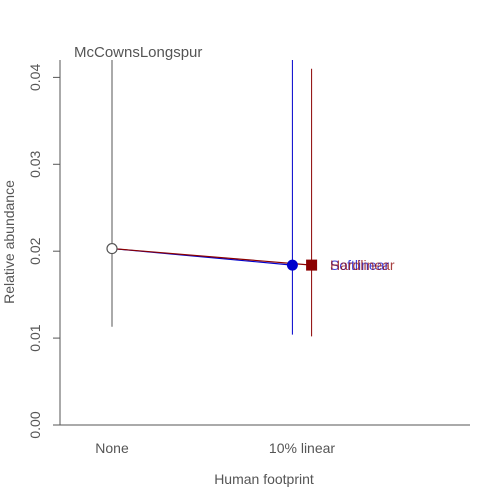 The height and width of the screenshot is (500, 500). I want to click on y-tick-label: 0.02, so click(35, 250).